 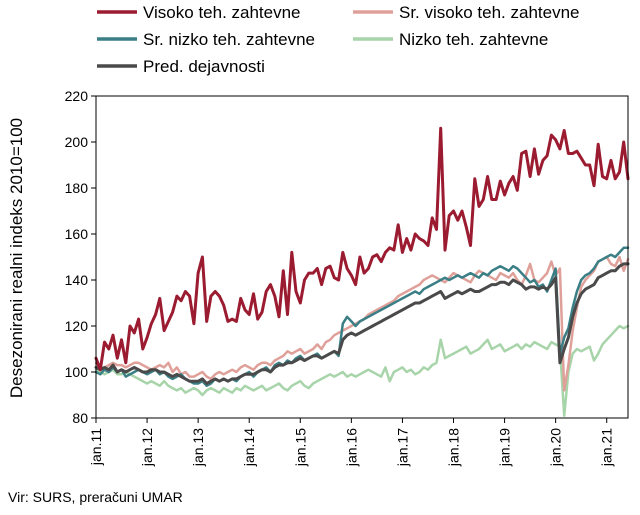 What do you see at coordinates (222, 12) in the screenshot?
I see `legend-label-0: Visoko teh. zahtevne` at bounding box center [222, 12].